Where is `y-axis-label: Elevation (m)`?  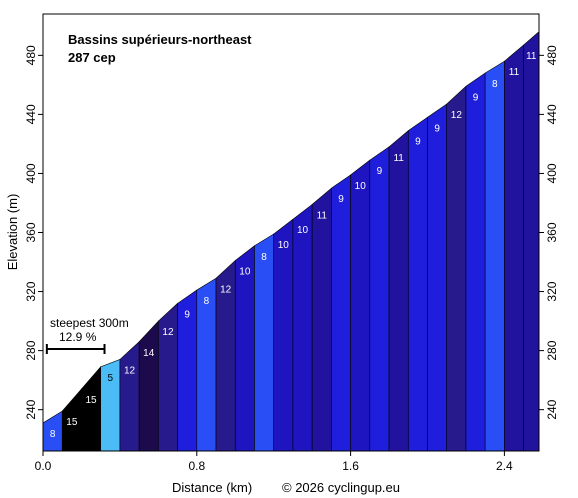
y-axis-label: Elevation (m) is located at coordinates (12, 232).